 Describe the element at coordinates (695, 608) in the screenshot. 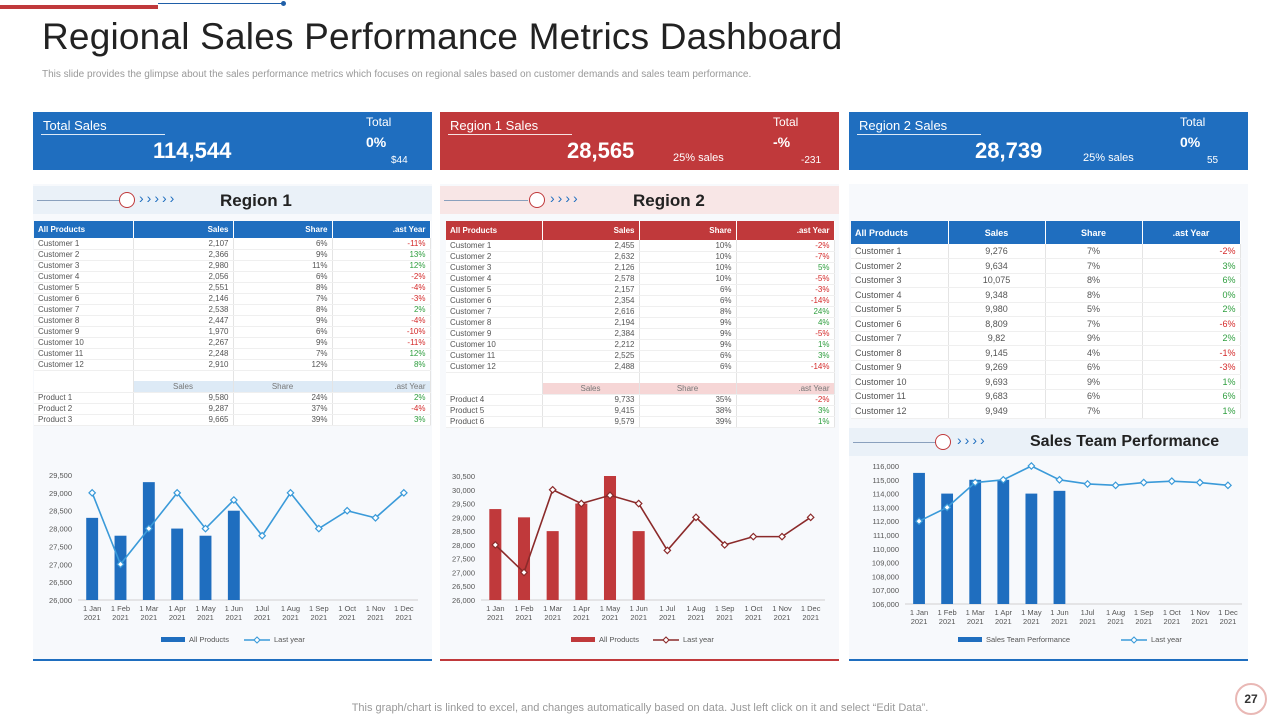

I see `x-tick-label: 1 Aug` at that location.